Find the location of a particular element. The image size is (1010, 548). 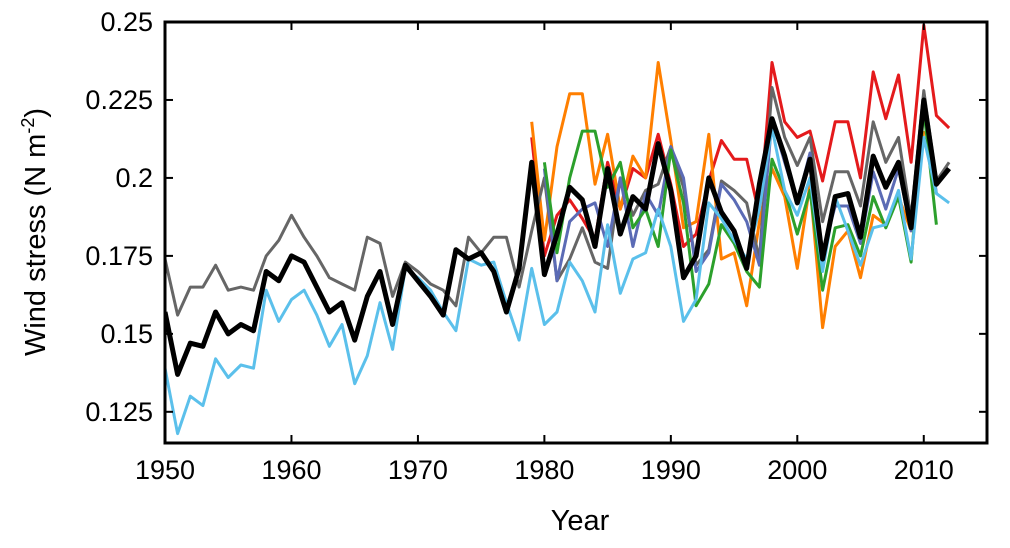

y-tick-label: 0.225 is located at coordinates (119, 100).